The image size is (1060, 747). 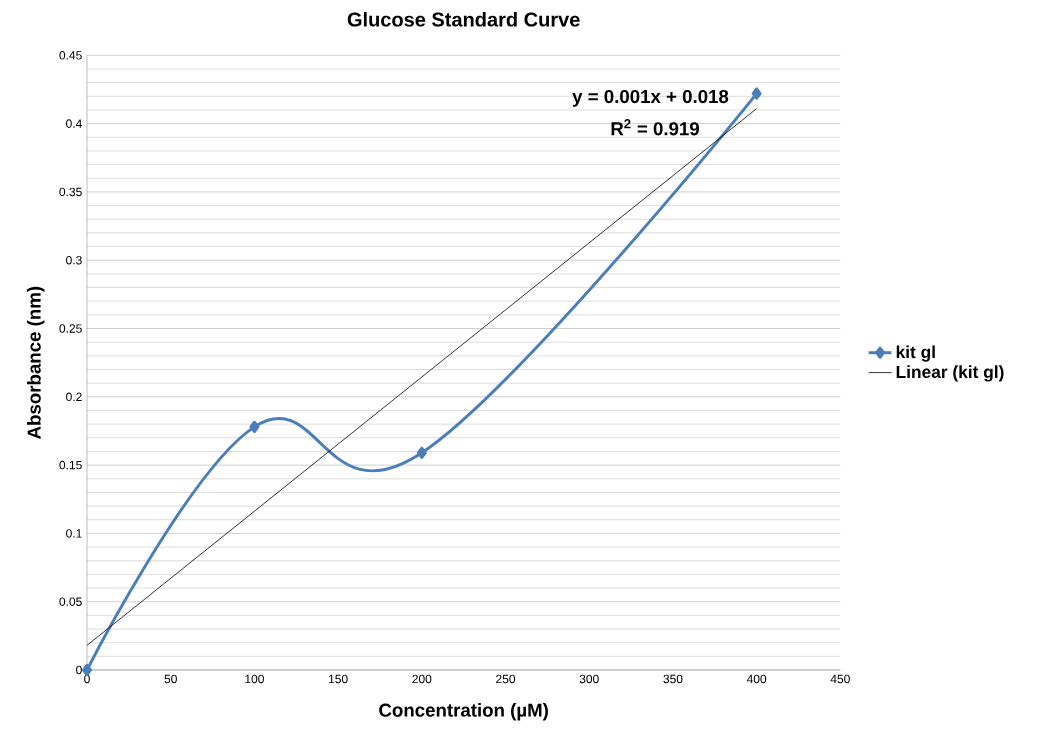 I want to click on x-tick-label: 350, so click(x=673, y=679).